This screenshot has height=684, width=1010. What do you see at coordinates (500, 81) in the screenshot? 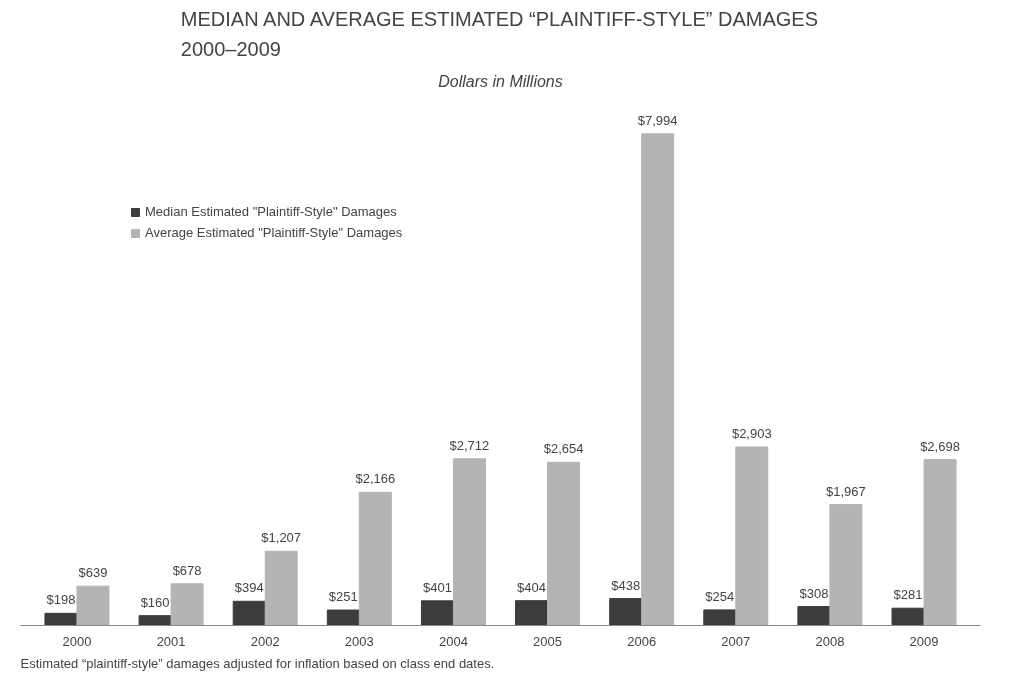
I see `chart-subtitle: Dollars in Millions` at bounding box center [500, 81].